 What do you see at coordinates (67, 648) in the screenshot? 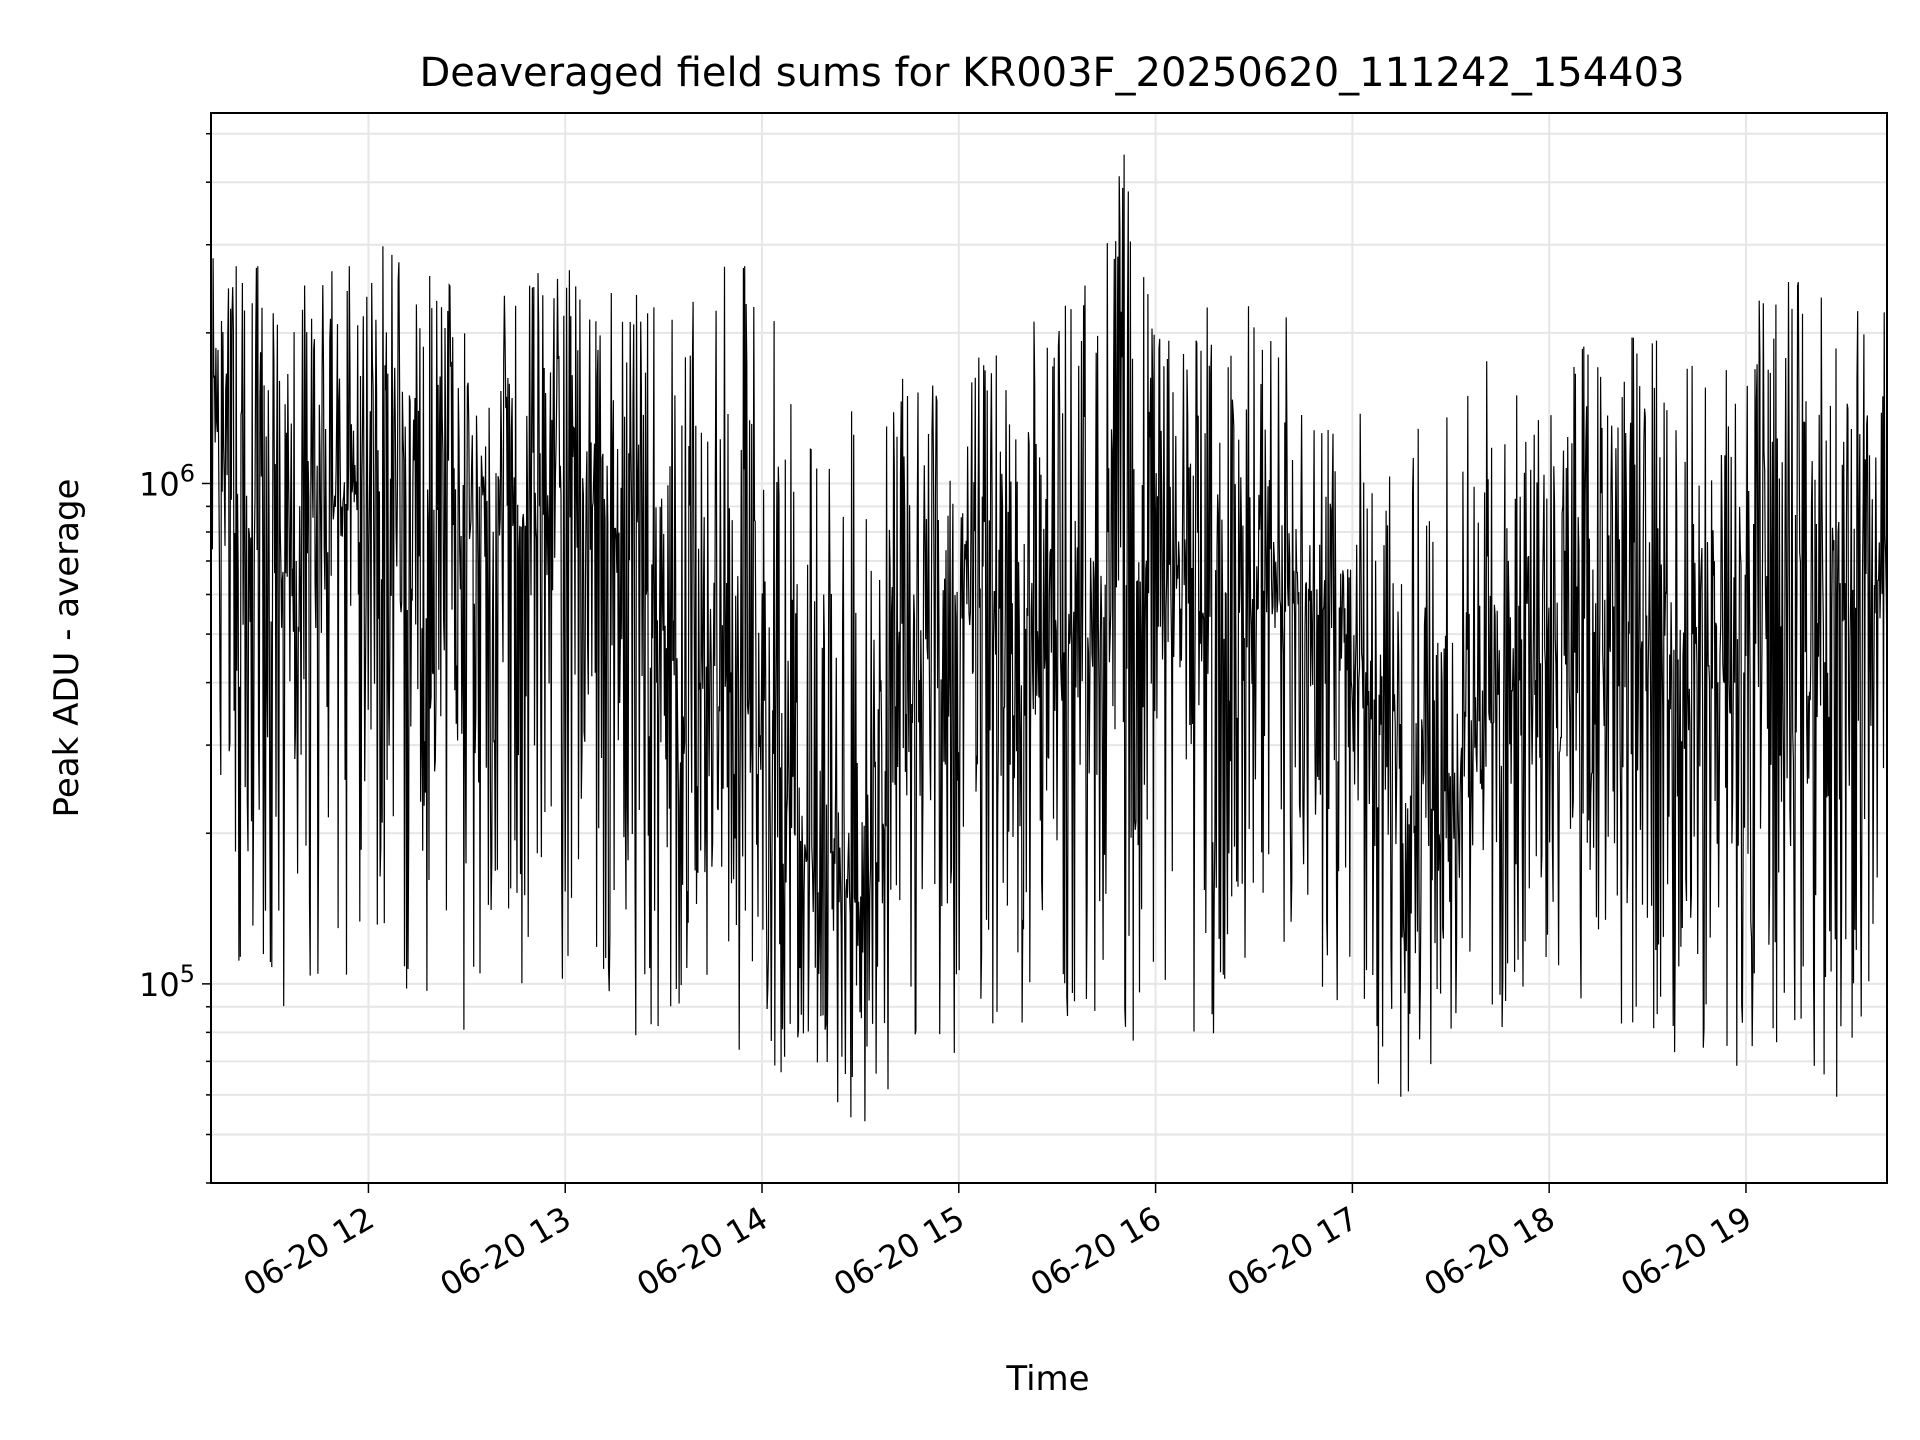
I see `y-axis-label: Peak ADU - average` at bounding box center [67, 648].